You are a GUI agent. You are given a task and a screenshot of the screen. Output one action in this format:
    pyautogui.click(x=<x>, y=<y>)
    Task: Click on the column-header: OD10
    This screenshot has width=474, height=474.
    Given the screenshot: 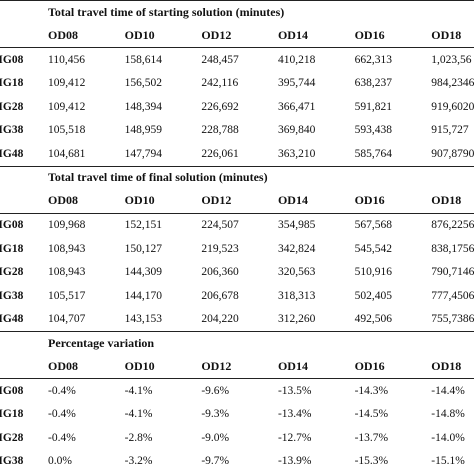 What is the action you would take?
    pyautogui.click(x=163, y=366)
    